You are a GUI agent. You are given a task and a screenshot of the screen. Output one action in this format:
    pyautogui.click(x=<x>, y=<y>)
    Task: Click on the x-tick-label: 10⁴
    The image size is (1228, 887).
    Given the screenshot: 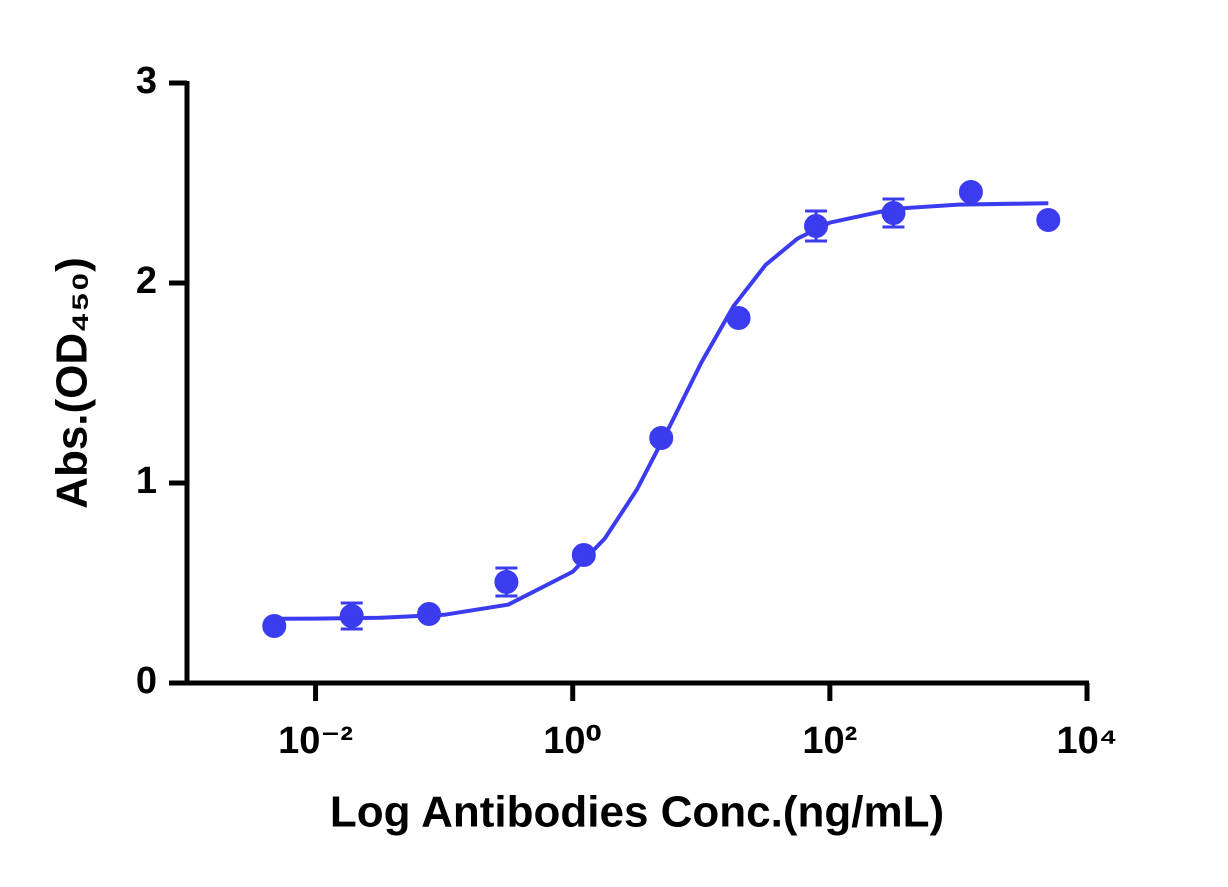 What is the action you would take?
    pyautogui.click(x=1086, y=741)
    